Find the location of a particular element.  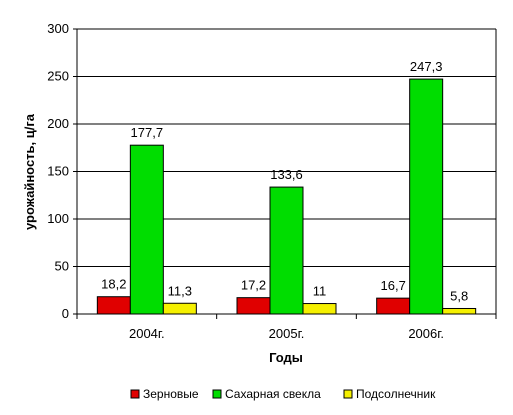

legend-label: Сахарная свекла is located at coordinates (273, 394).